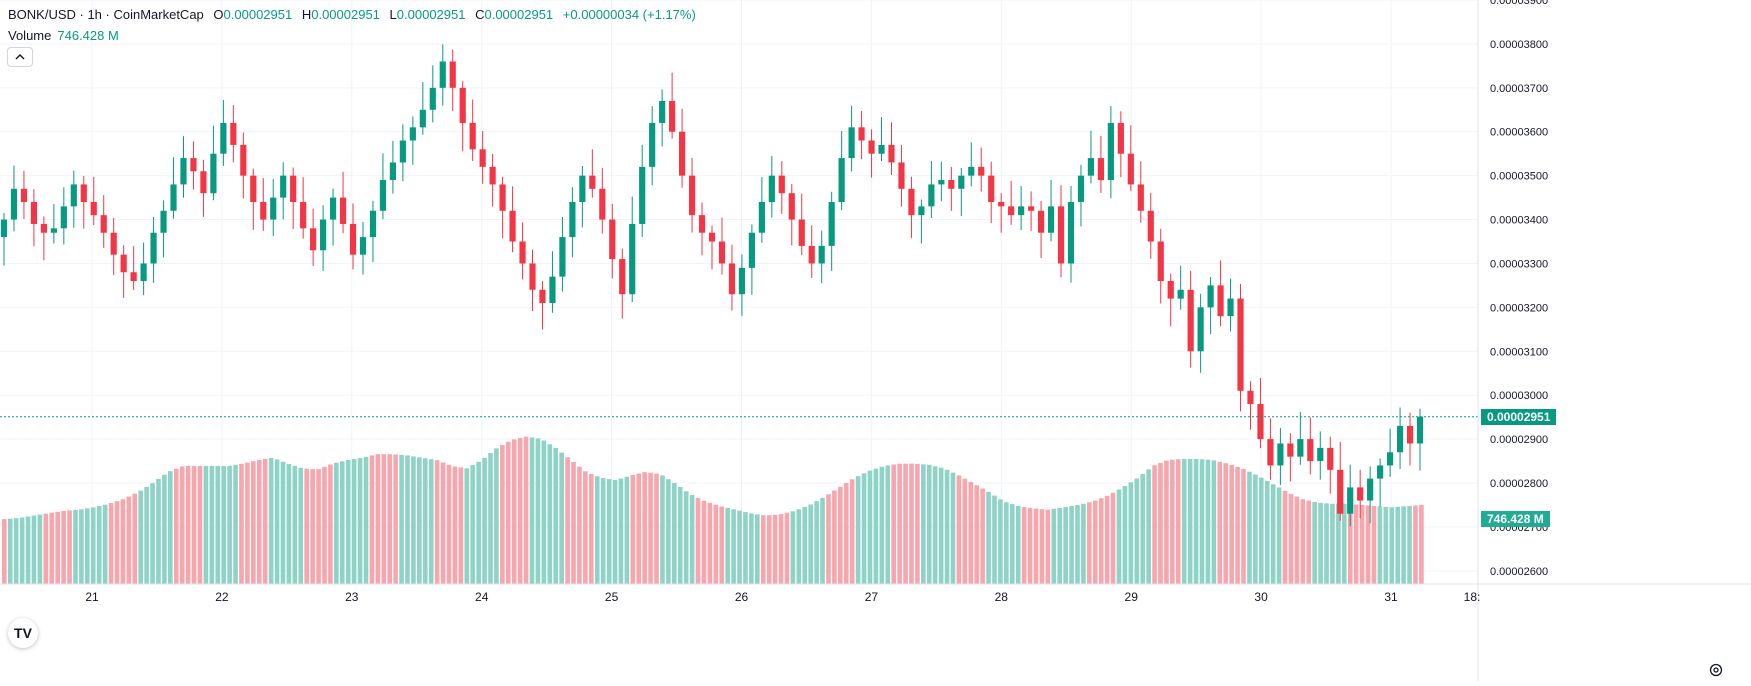 The image size is (1751, 686). I want to click on price-tick-label: 0.00003200, so click(1519, 308).